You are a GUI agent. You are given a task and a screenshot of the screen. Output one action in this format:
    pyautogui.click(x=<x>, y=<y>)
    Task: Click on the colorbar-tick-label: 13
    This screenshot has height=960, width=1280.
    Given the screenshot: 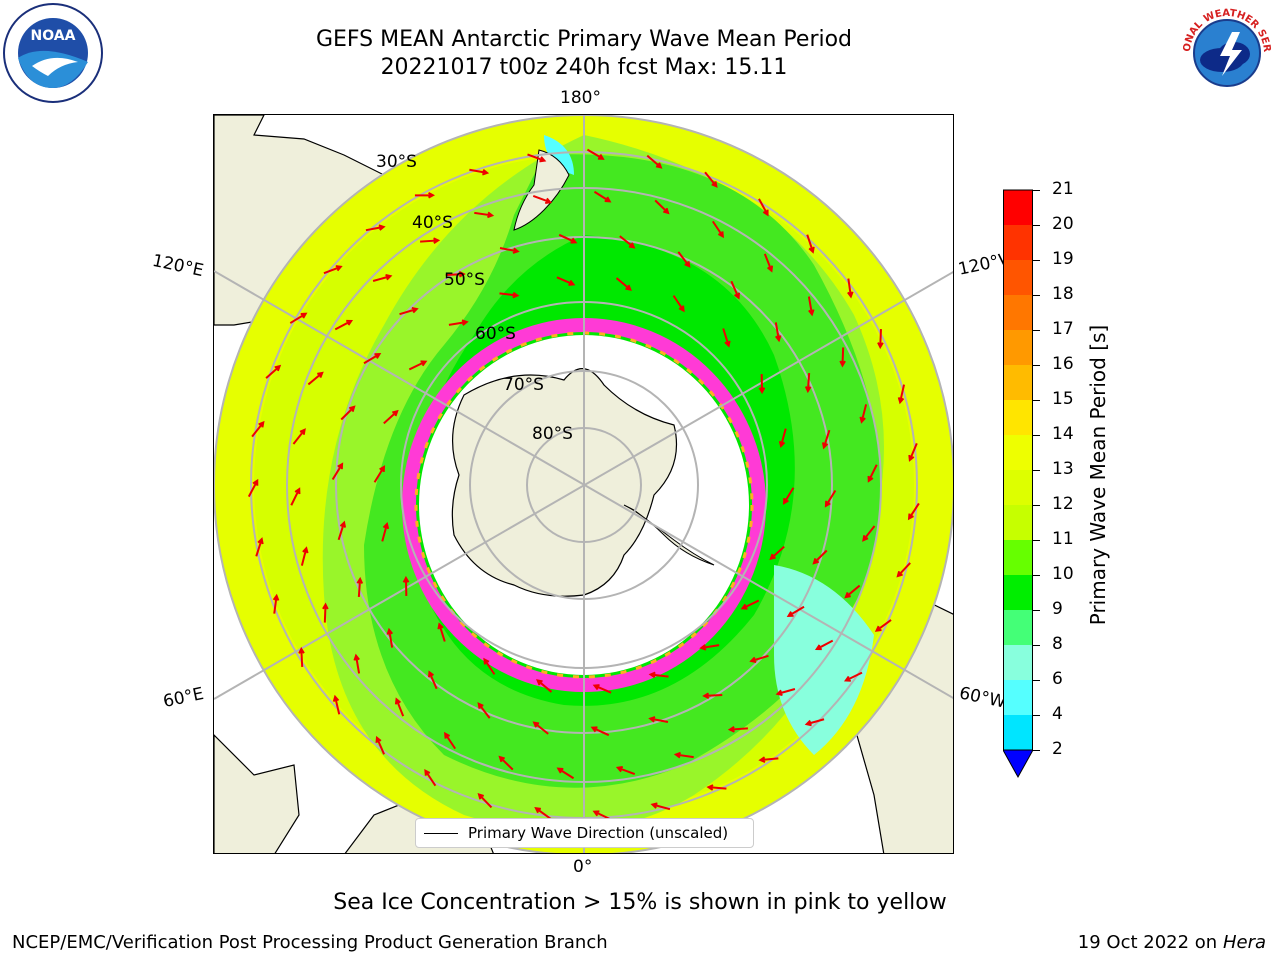 What is the action you would take?
    pyautogui.click(x=1063, y=469)
    